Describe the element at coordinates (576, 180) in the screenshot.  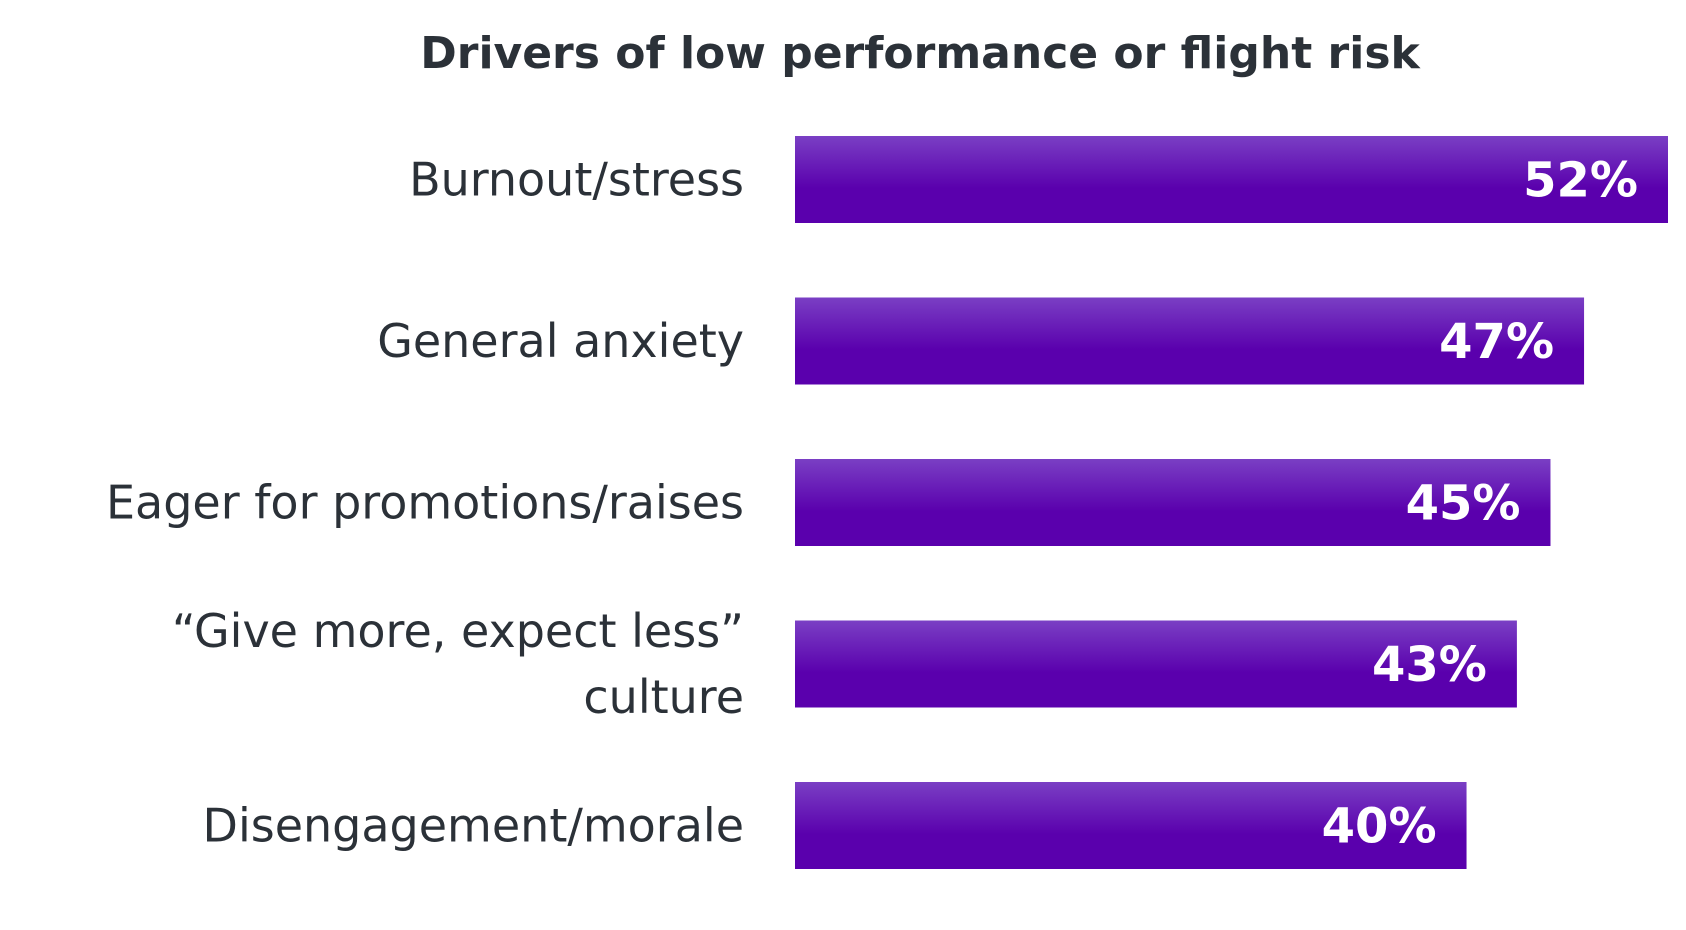
I see `category-label: Burnout/stress` at that location.